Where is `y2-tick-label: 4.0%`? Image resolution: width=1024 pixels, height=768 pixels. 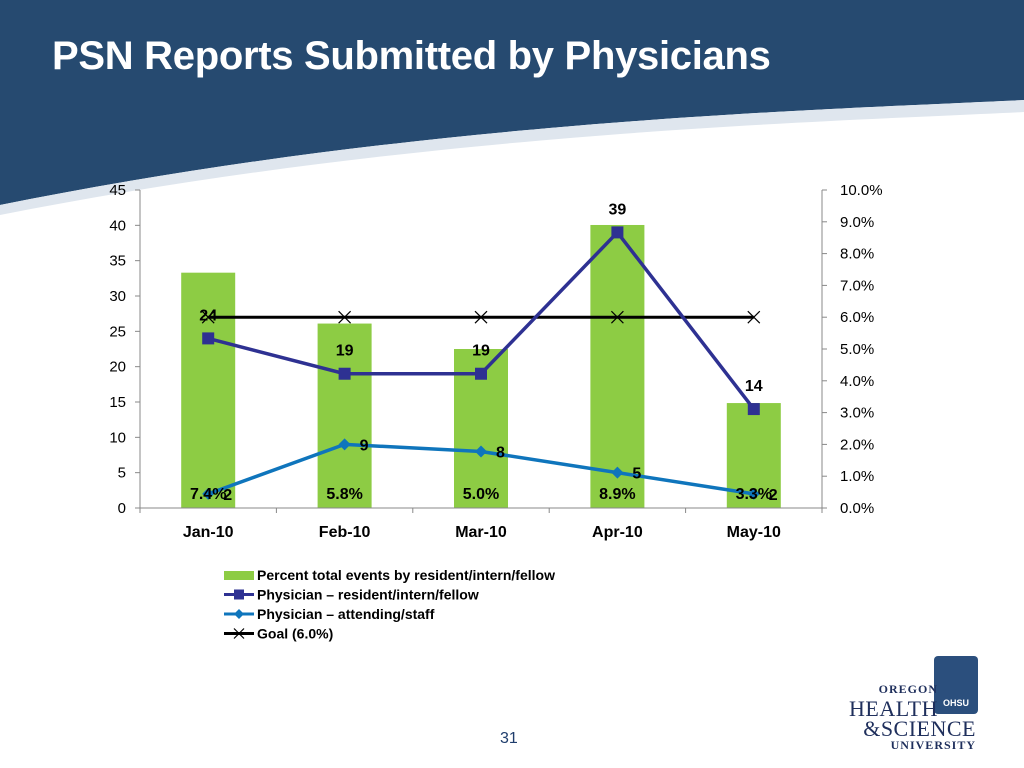
y2-tick-label: 4.0% is located at coordinates (857, 381).